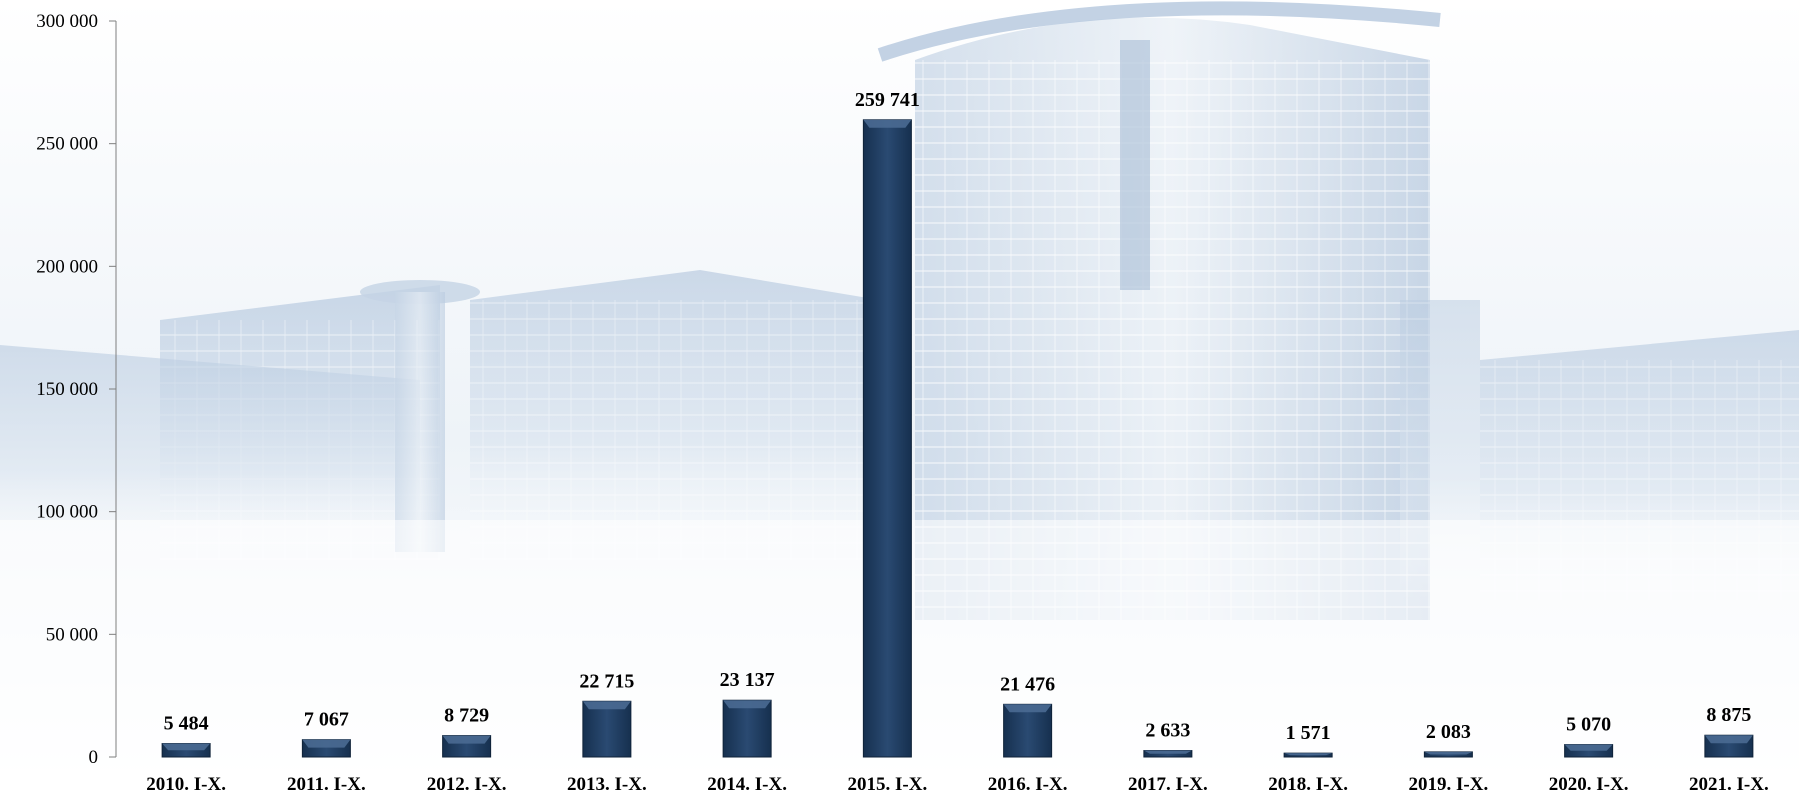 The width and height of the screenshot is (1799, 797). I want to click on bar-2017, so click(1168, 754).